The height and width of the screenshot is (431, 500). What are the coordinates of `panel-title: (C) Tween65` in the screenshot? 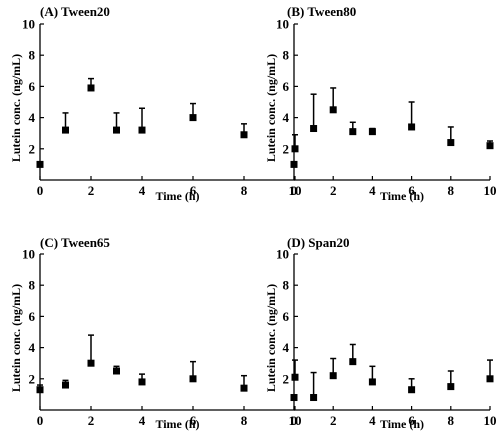 It's located at (75, 242).